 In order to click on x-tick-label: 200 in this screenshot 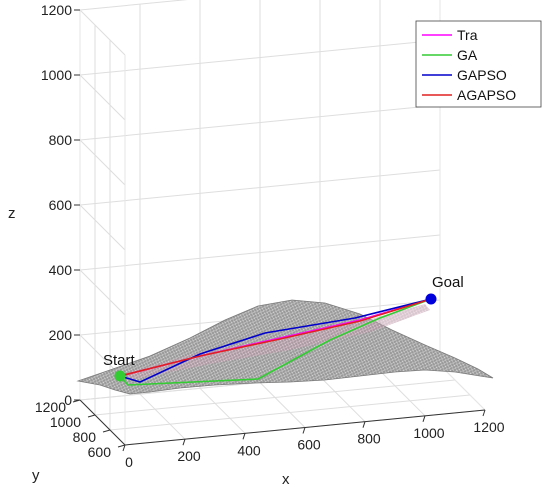, I will do `click(189, 456)`.